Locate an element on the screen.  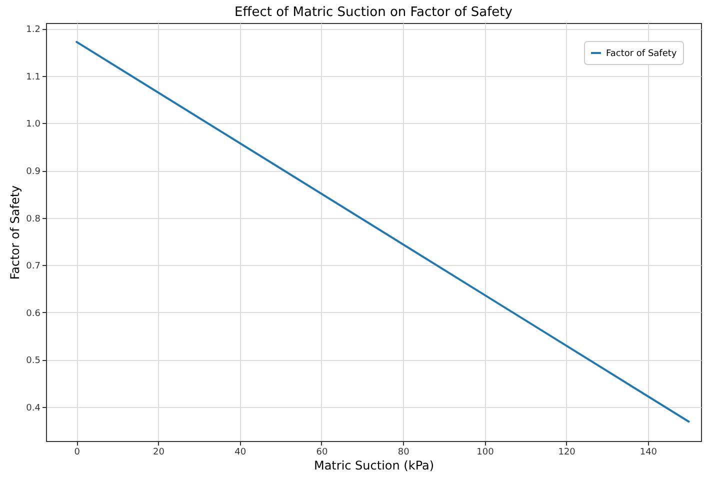
x-tick-label: 80 is located at coordinates (404, 453).